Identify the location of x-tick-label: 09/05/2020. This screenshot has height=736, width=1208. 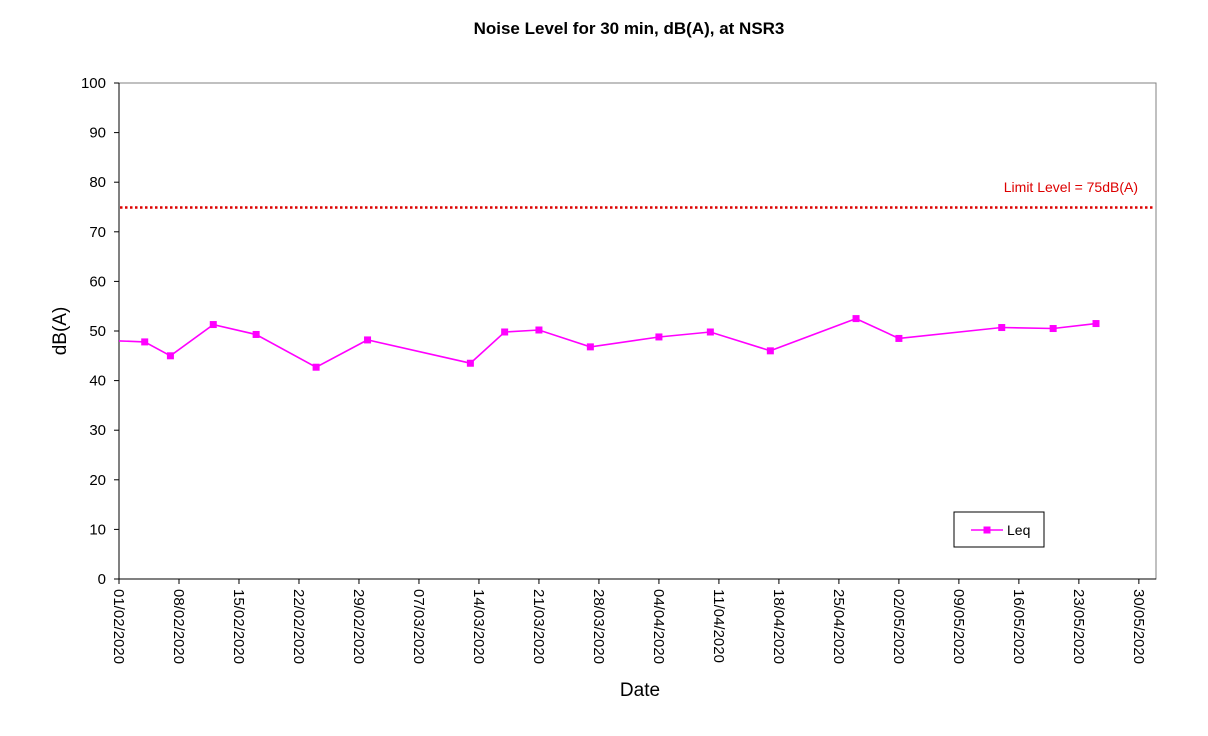
(958, 626).